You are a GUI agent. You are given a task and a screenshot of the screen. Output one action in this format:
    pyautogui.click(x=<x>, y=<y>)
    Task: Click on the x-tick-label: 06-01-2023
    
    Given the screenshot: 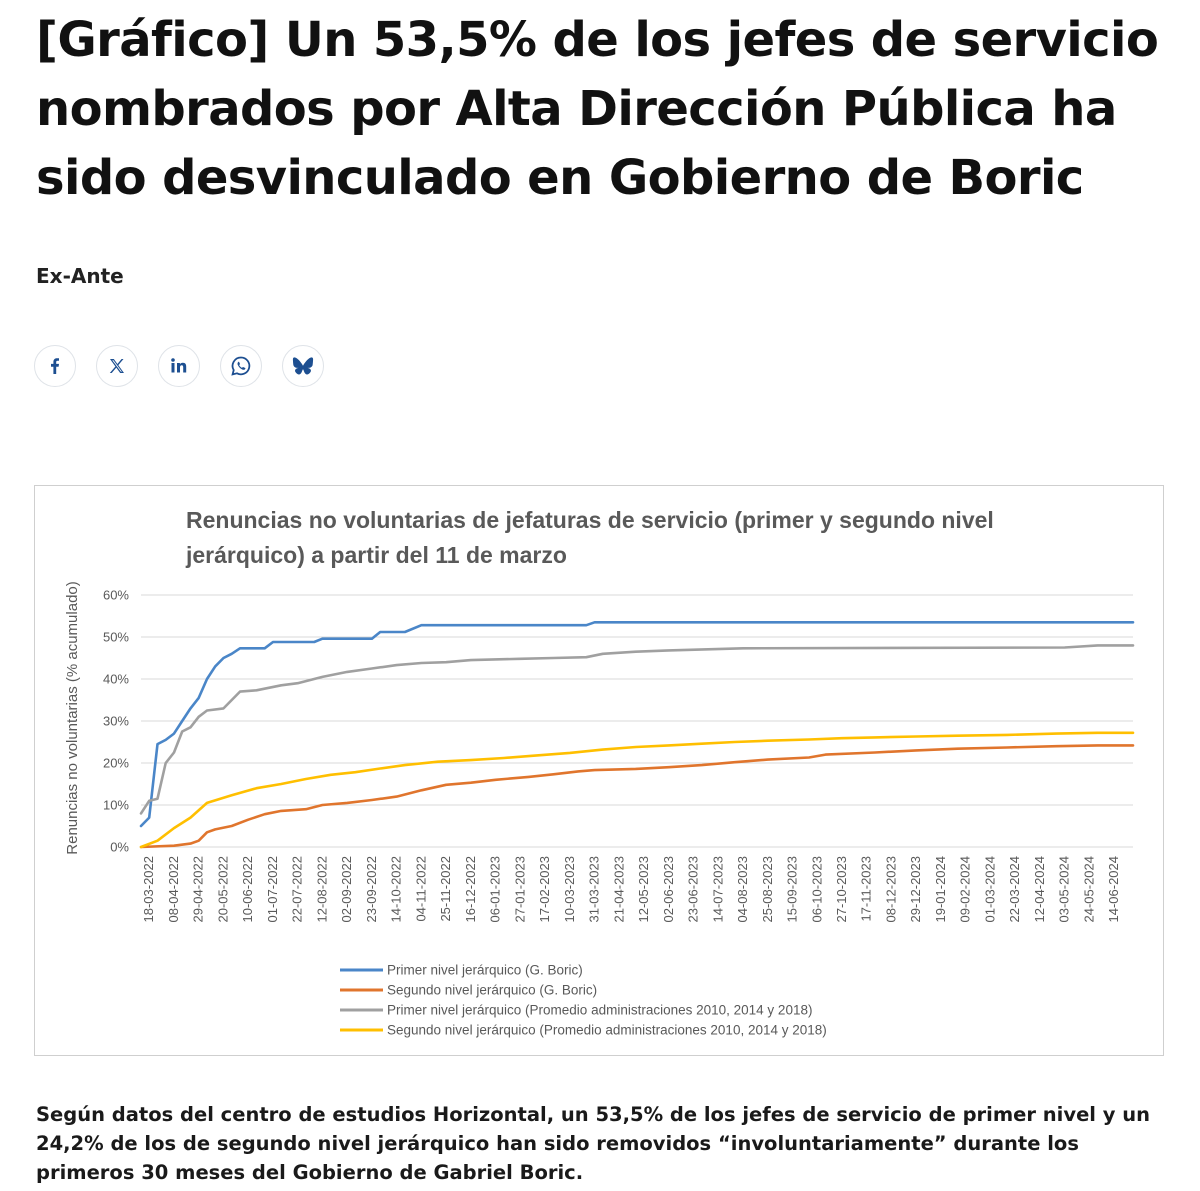 What is the action you would take?
    pyautogui.click(x=495, y=889)
    